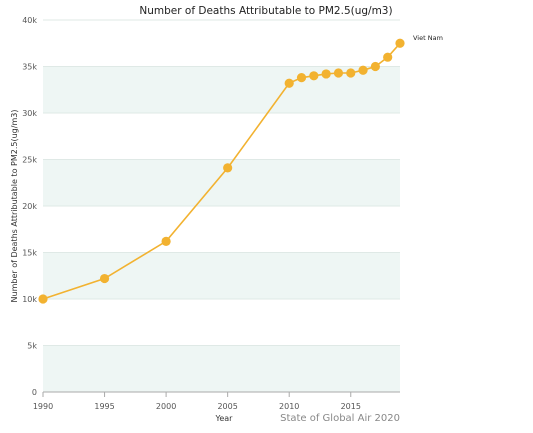 The image size is (533, 433). I want to click on y-tick-label: 40k, so click(29, 20).